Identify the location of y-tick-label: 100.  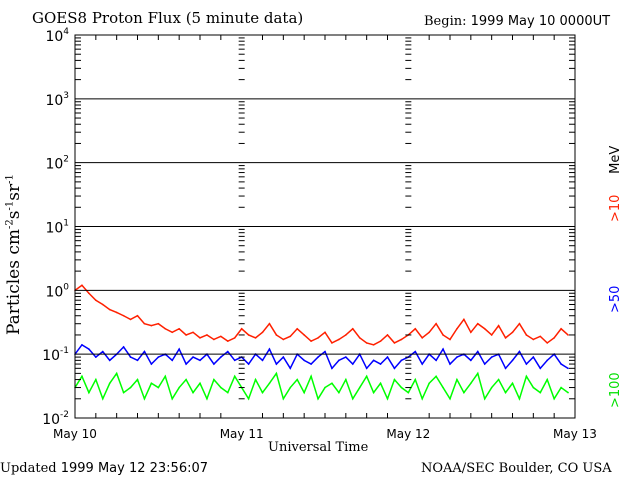
(57, 291).